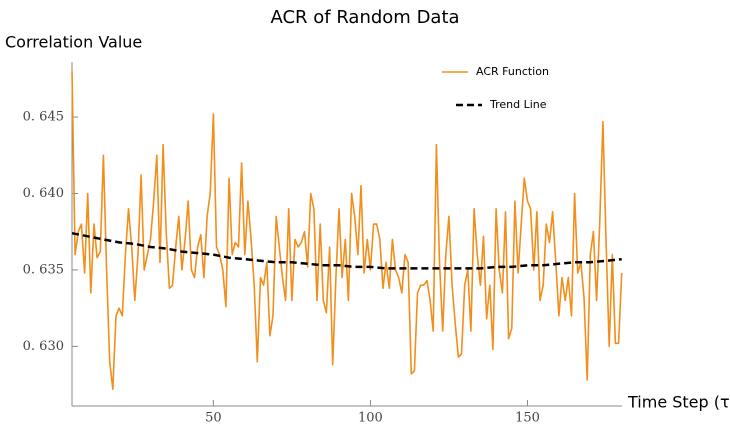 The width and height of the screenshot is (730, 430). Describe the element at coordinates (43, 193) in the screenshot. I see `y-tick-label: 0. 640` at that location.